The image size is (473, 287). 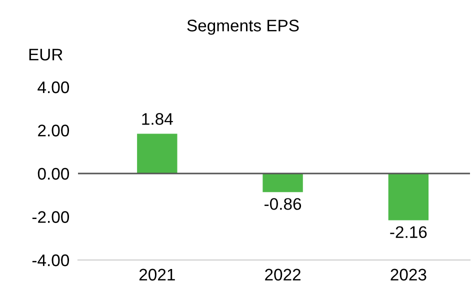 What do you see at coordinates (282, 274) in the screenshot?
I see `x-tick-label: 2022` at bounding box center [282, 274].